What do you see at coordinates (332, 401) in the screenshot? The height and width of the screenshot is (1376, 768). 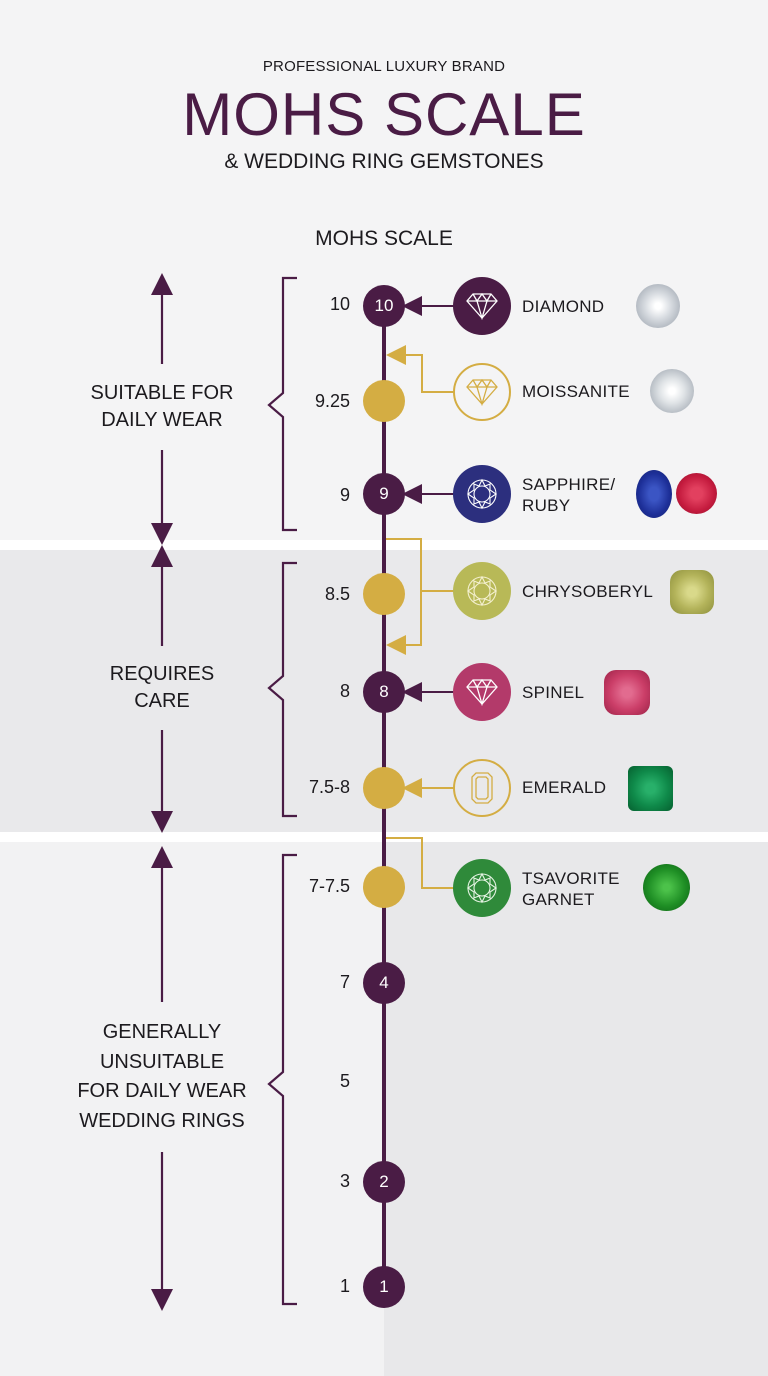 I see `scale-value: 9.25` at bounding box center [332, 401].